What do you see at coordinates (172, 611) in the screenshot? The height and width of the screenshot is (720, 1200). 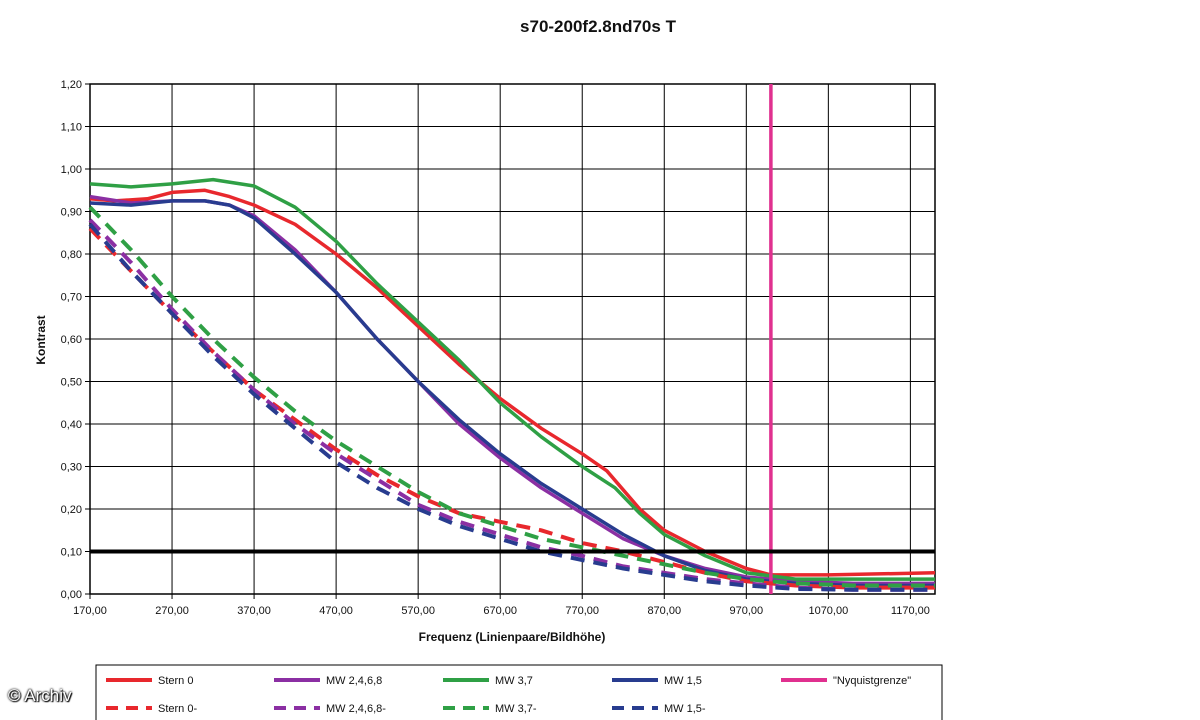 I see `x-tick-label: 270,00` at bounding box center [172, 611].